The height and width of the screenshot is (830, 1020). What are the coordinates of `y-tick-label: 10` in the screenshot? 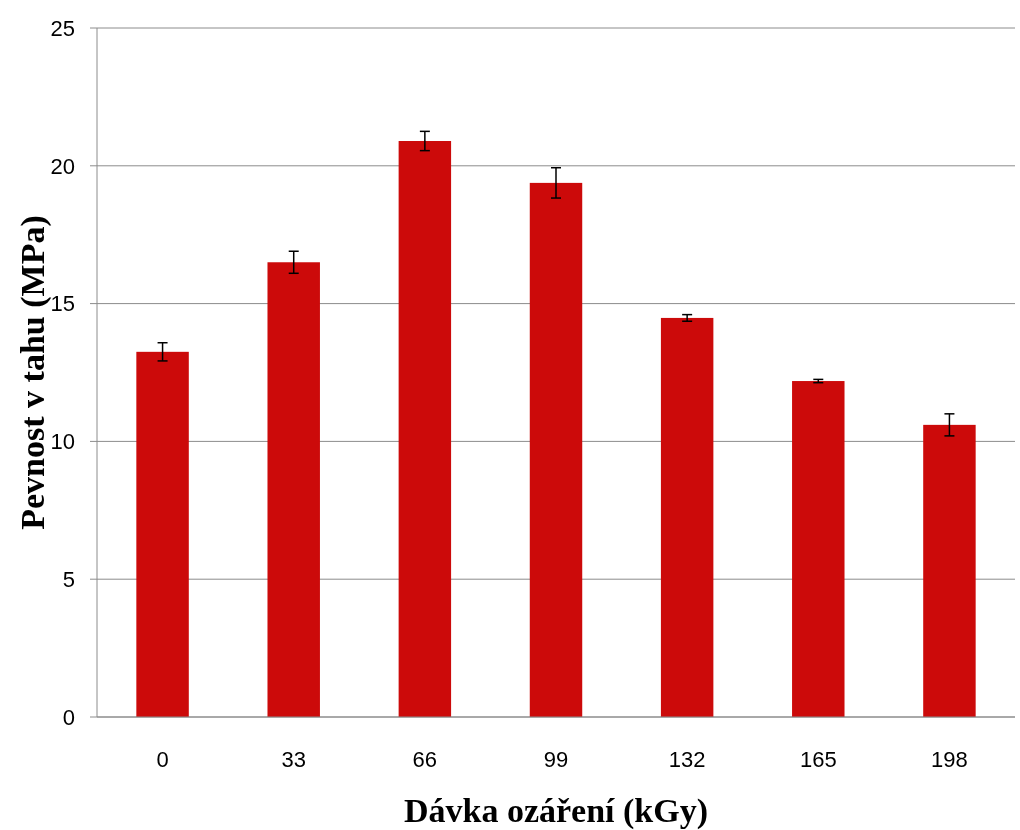 It's located at (62, 442).